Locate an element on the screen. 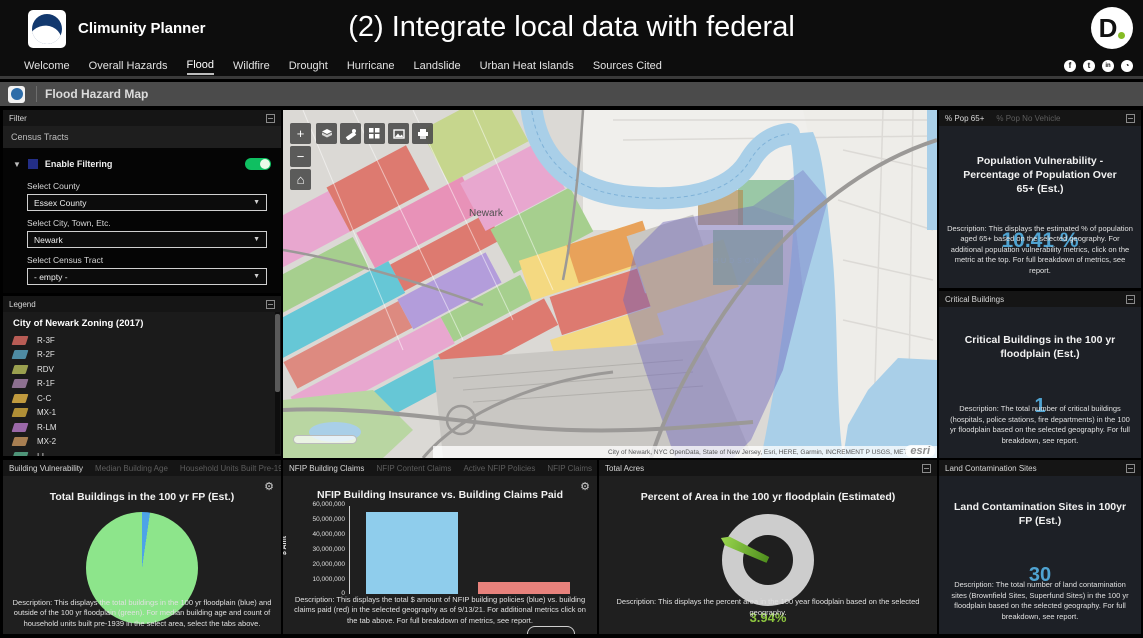 This screenshot has height=638, width=1143. nav-urban-heat-islands: Urban Heat Islands is located at coordinates (526, 65).